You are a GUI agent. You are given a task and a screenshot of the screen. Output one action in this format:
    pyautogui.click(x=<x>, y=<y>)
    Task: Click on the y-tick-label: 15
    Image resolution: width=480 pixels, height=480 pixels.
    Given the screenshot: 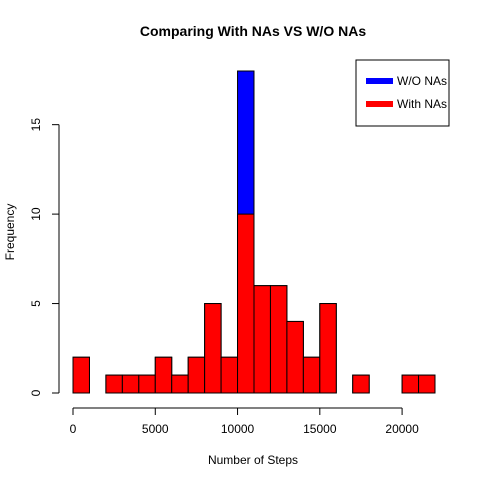 What is the action you would take?
    pyautogui.click(x=36, y=125)
    